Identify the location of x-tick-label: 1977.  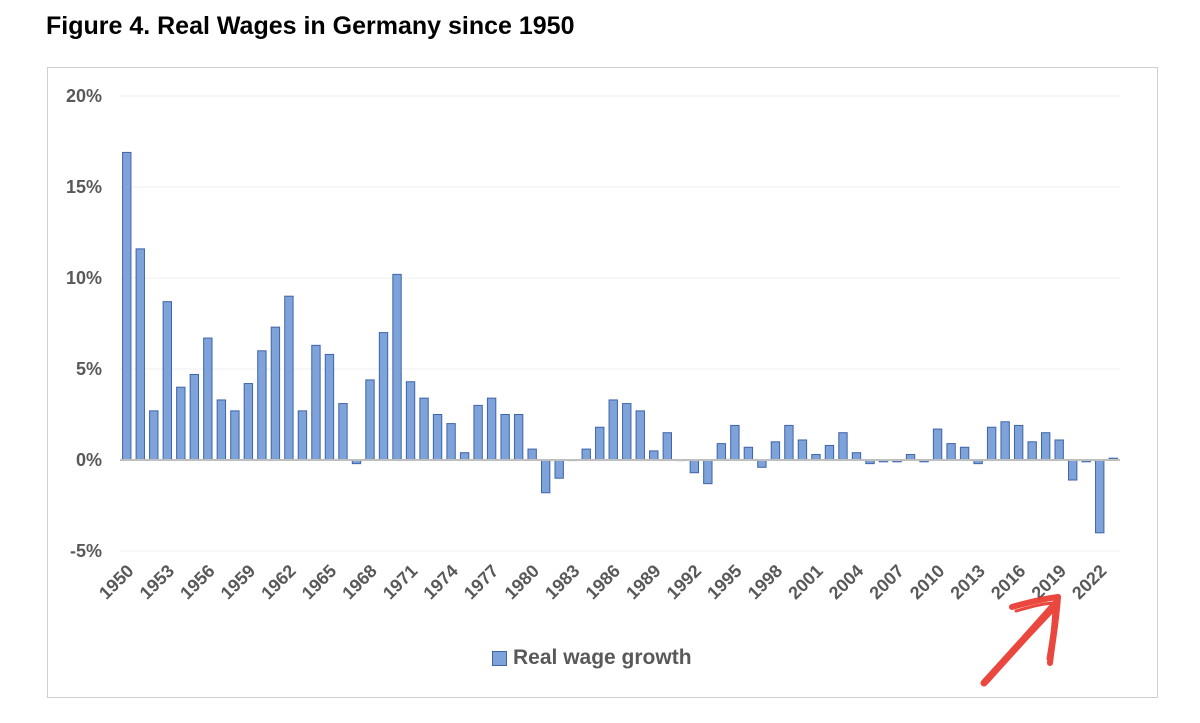
(481, 582).